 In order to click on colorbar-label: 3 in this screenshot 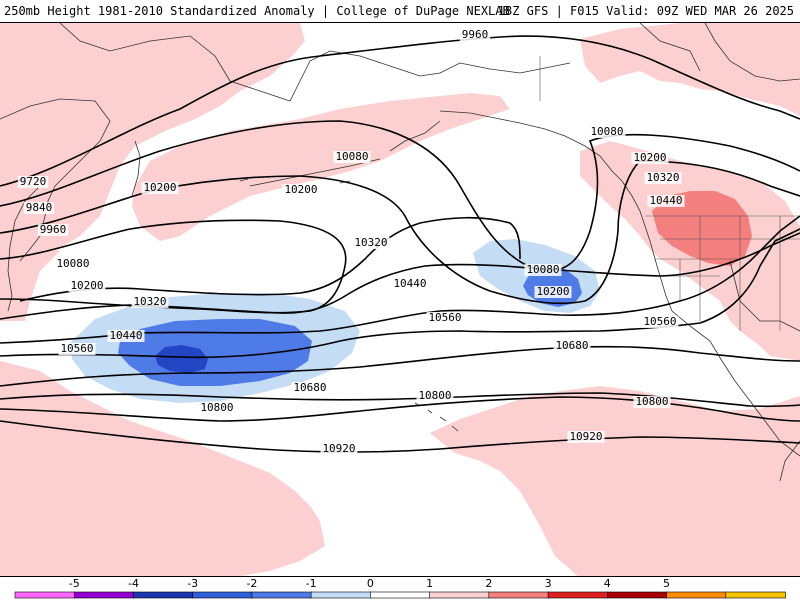, I will do `click(548, 583)`.